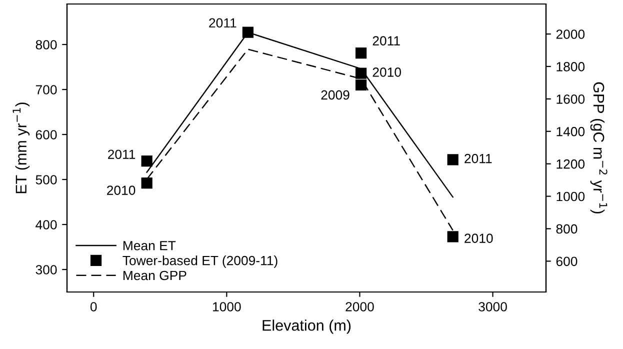 Image resolution: width=623 pixels, height=349 pixels. I want to click on y-tick-label: 400, so click(46, 225).